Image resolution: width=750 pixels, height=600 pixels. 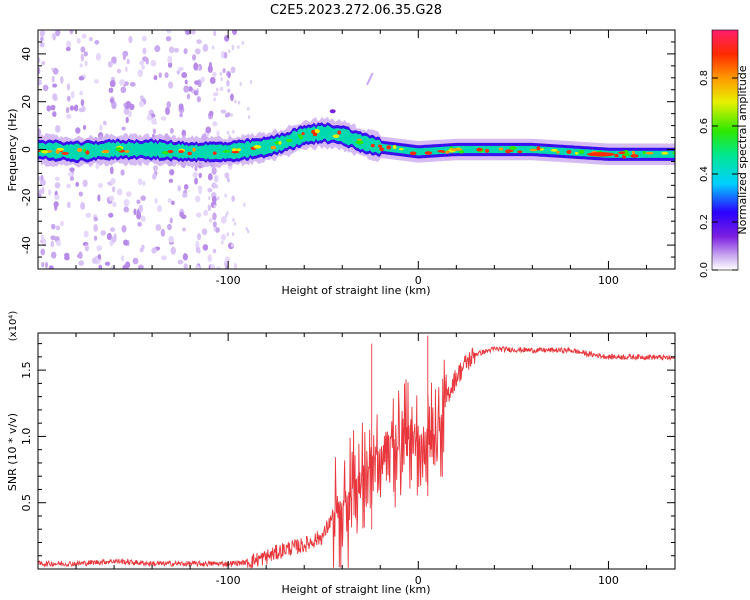 I want to click on colorbar-frame, so click(x=725, y=150).